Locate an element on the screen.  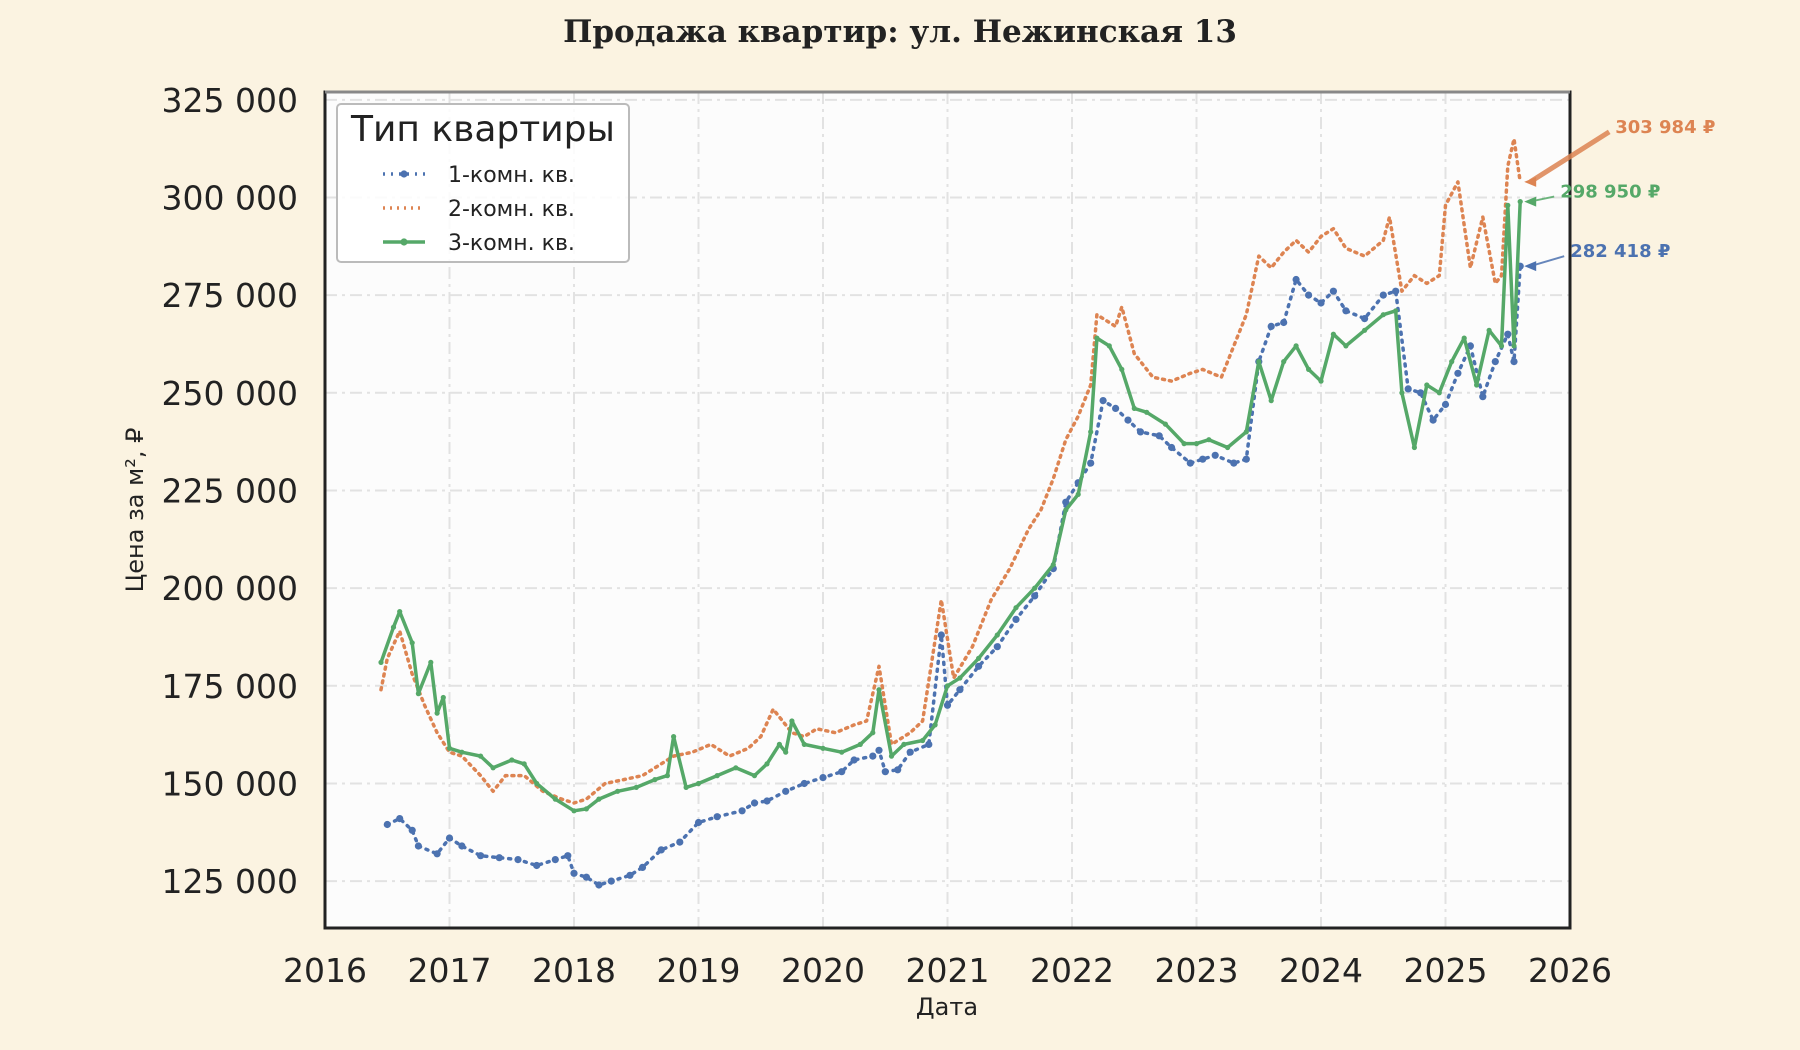
y-tick-label: 275 000 is located at coordinates (230, 295).